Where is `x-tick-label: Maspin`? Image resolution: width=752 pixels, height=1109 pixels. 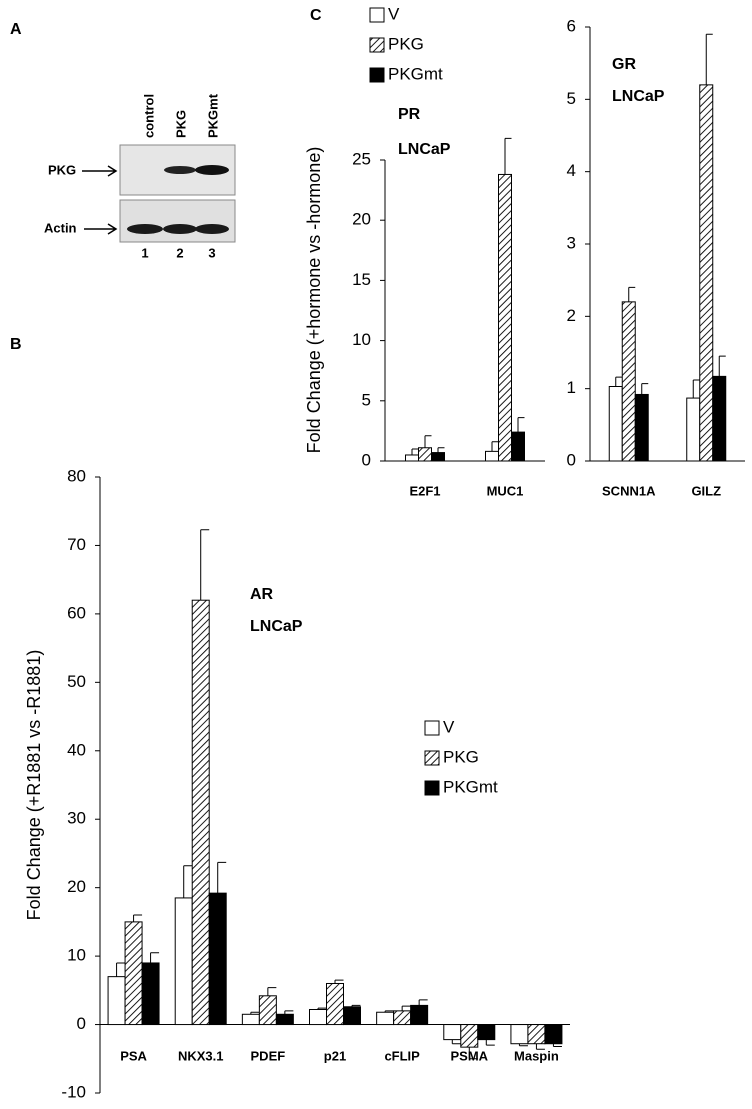 x-tick-label: Maspin is located at coordinates (536, 1055).